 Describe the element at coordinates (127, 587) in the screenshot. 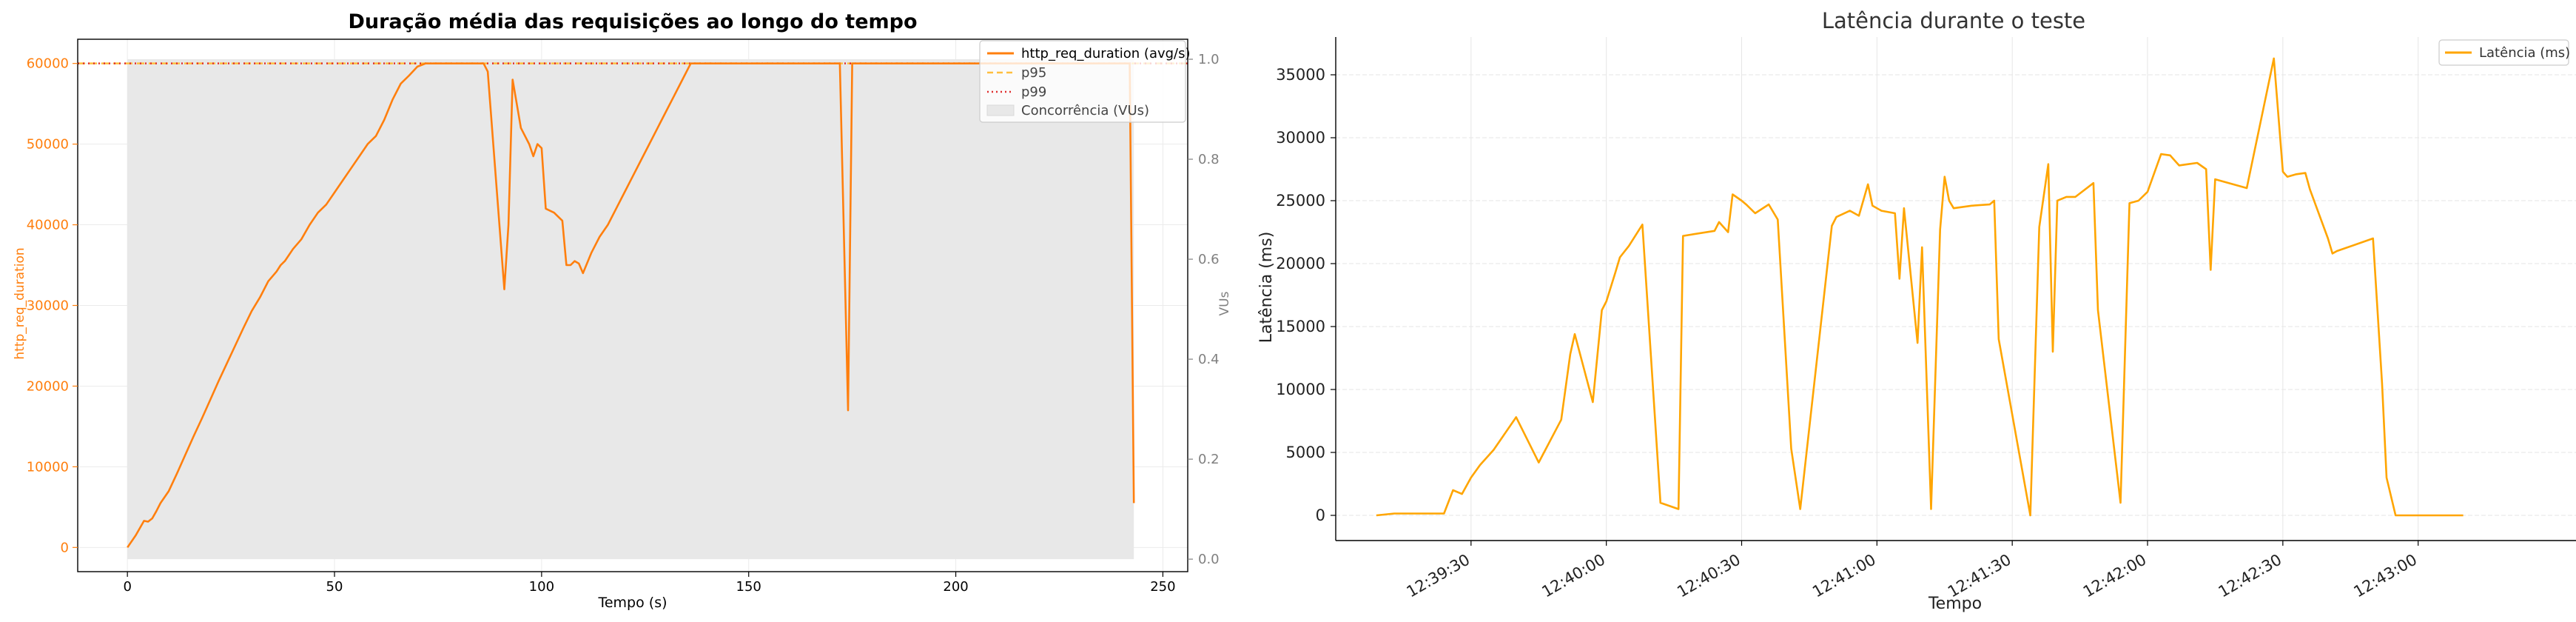

I see `c1-xtick-label-0: 0` at that location.